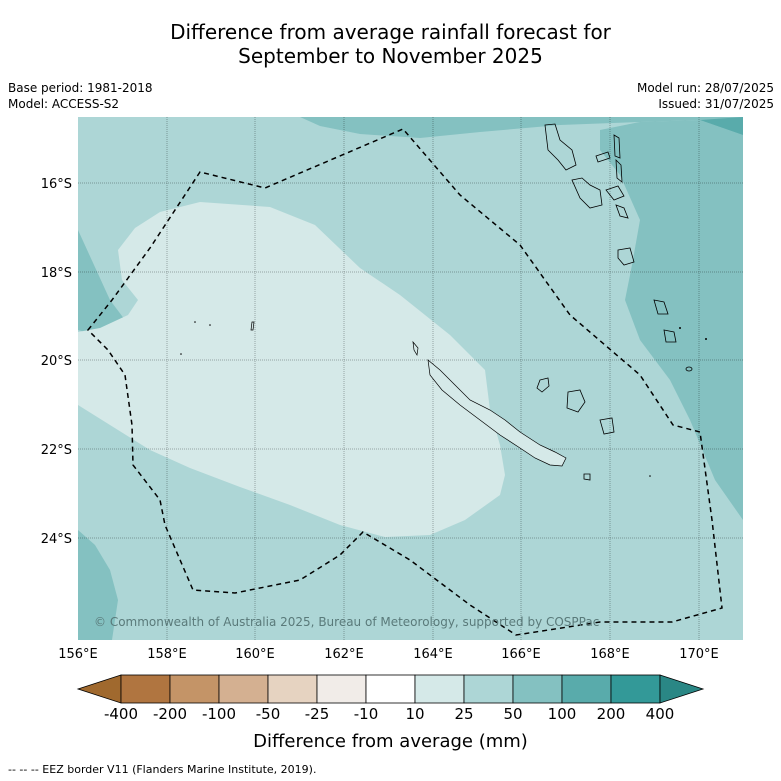 The width and height of the screenshot is (781, 781). I want to click on epi-island, so click(622, 211).